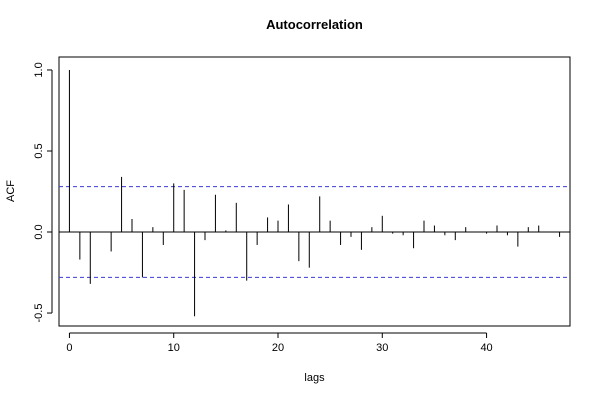 This screenshot has width=599, height=400. I want to click on x-axis: 0 10 20 30 40, so click(279, 343).